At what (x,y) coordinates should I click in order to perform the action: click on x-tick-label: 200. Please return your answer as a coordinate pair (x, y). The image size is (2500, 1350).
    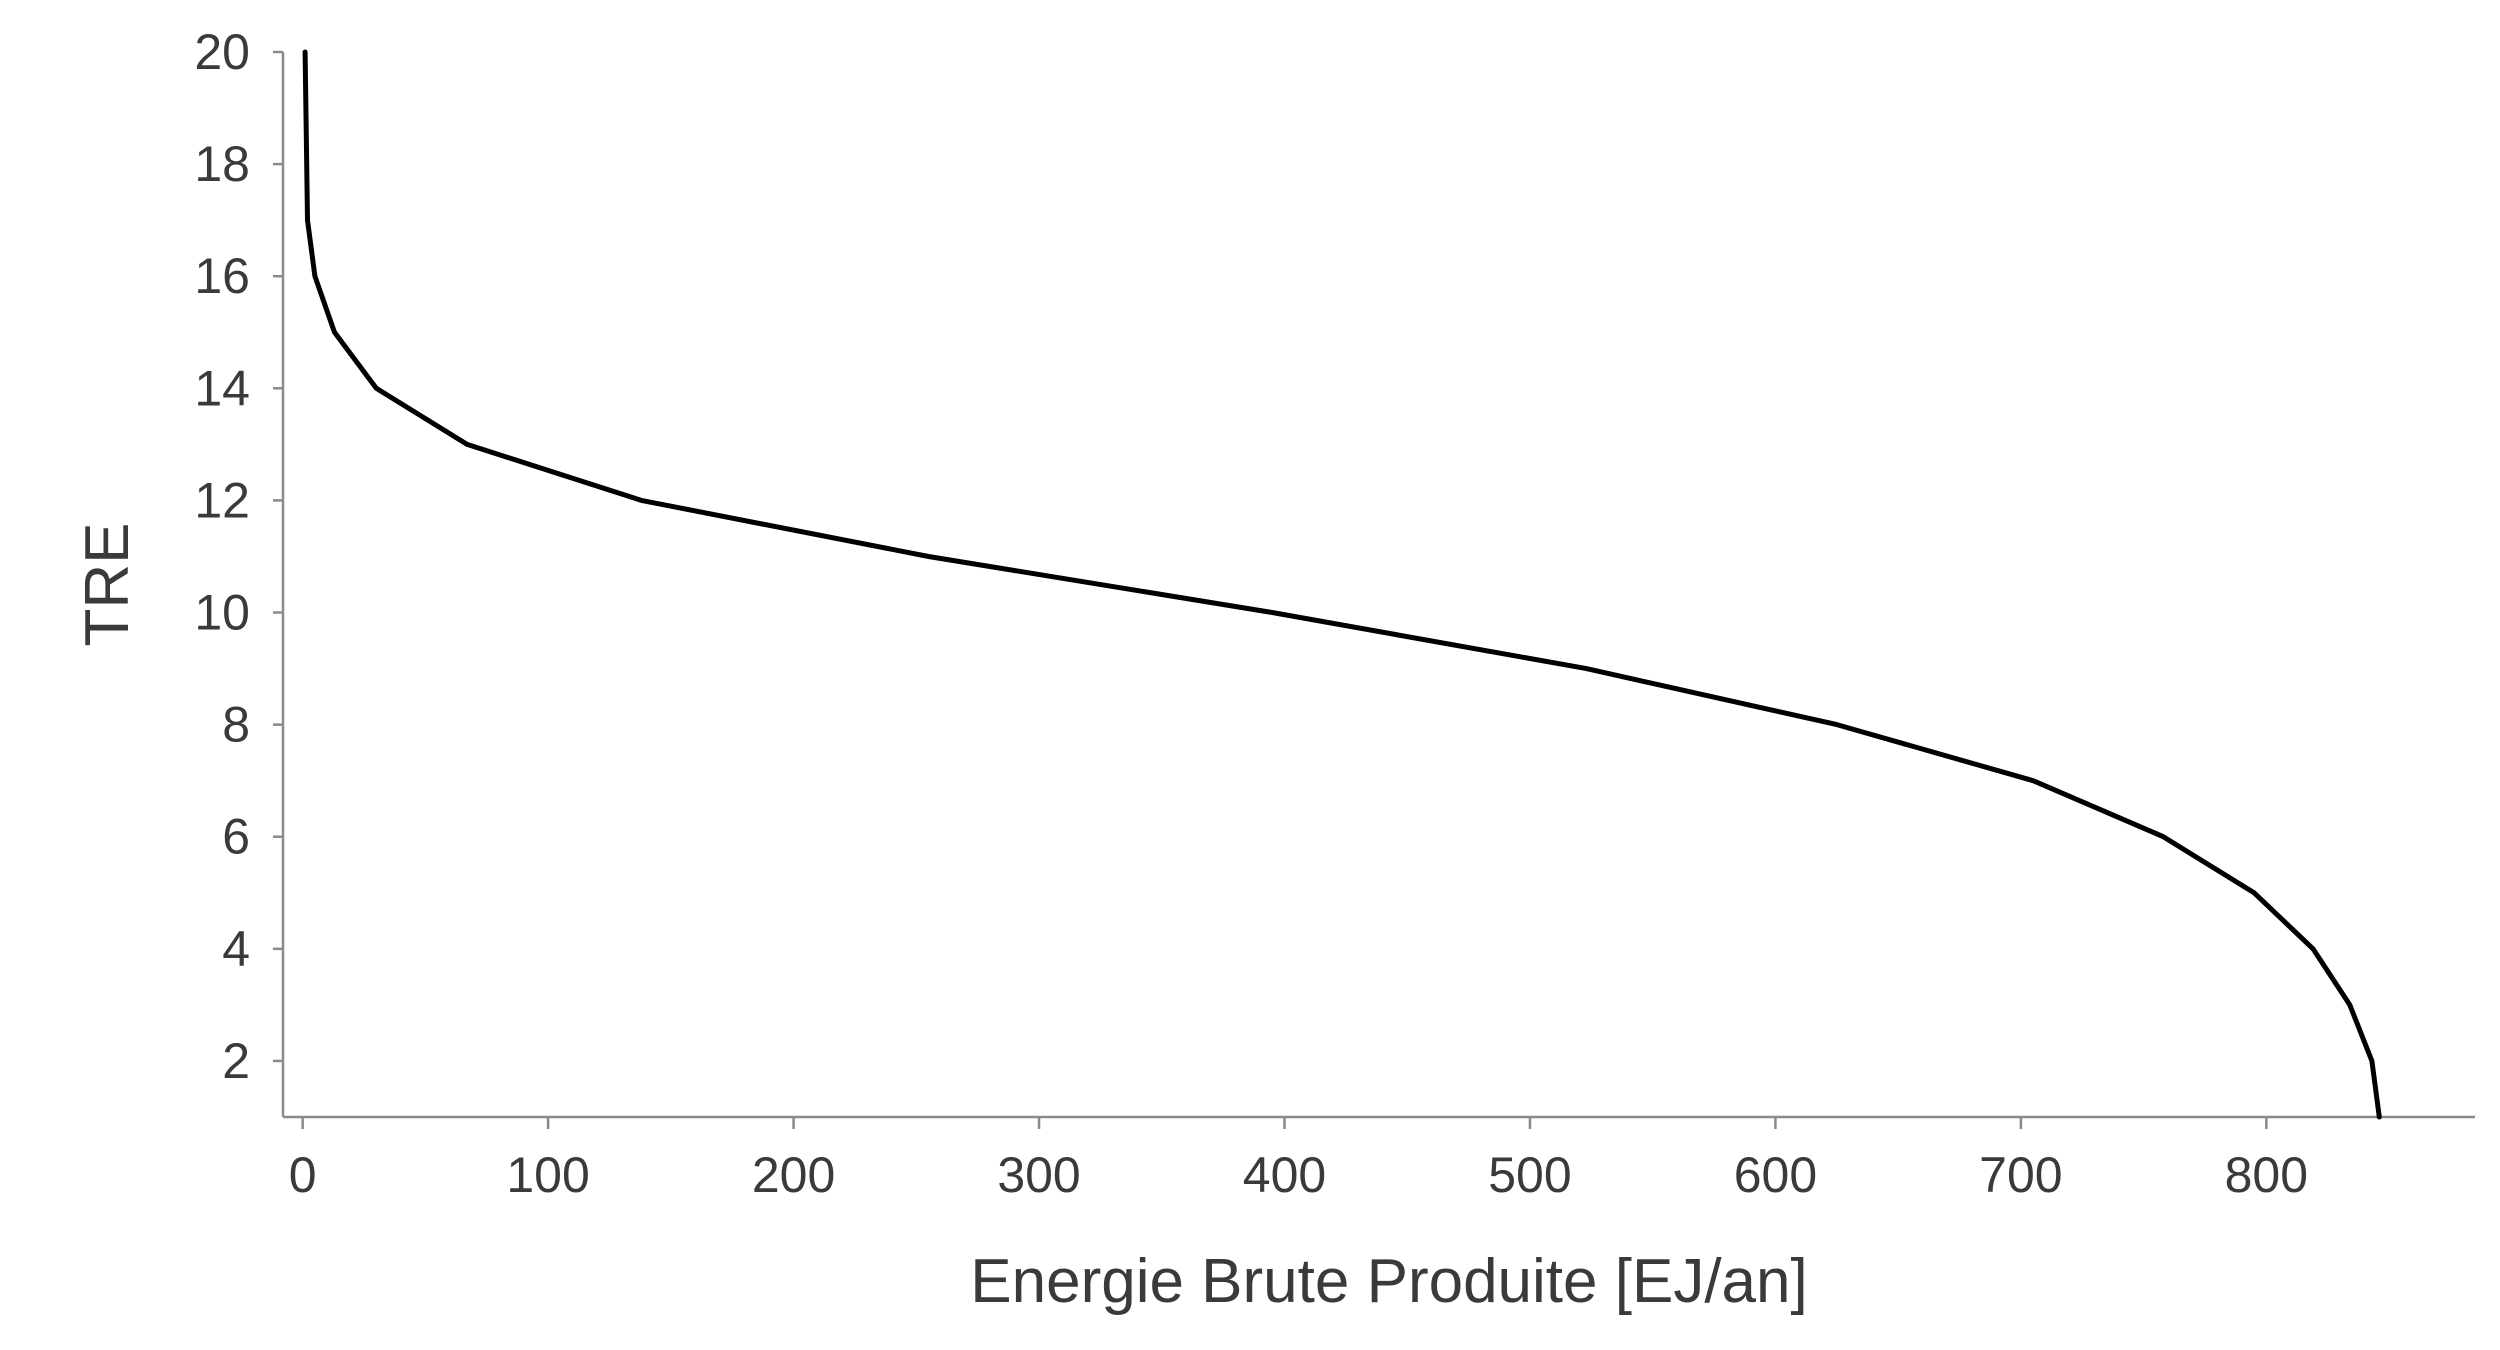
    Looking at the image, I should click on (793, 1175).